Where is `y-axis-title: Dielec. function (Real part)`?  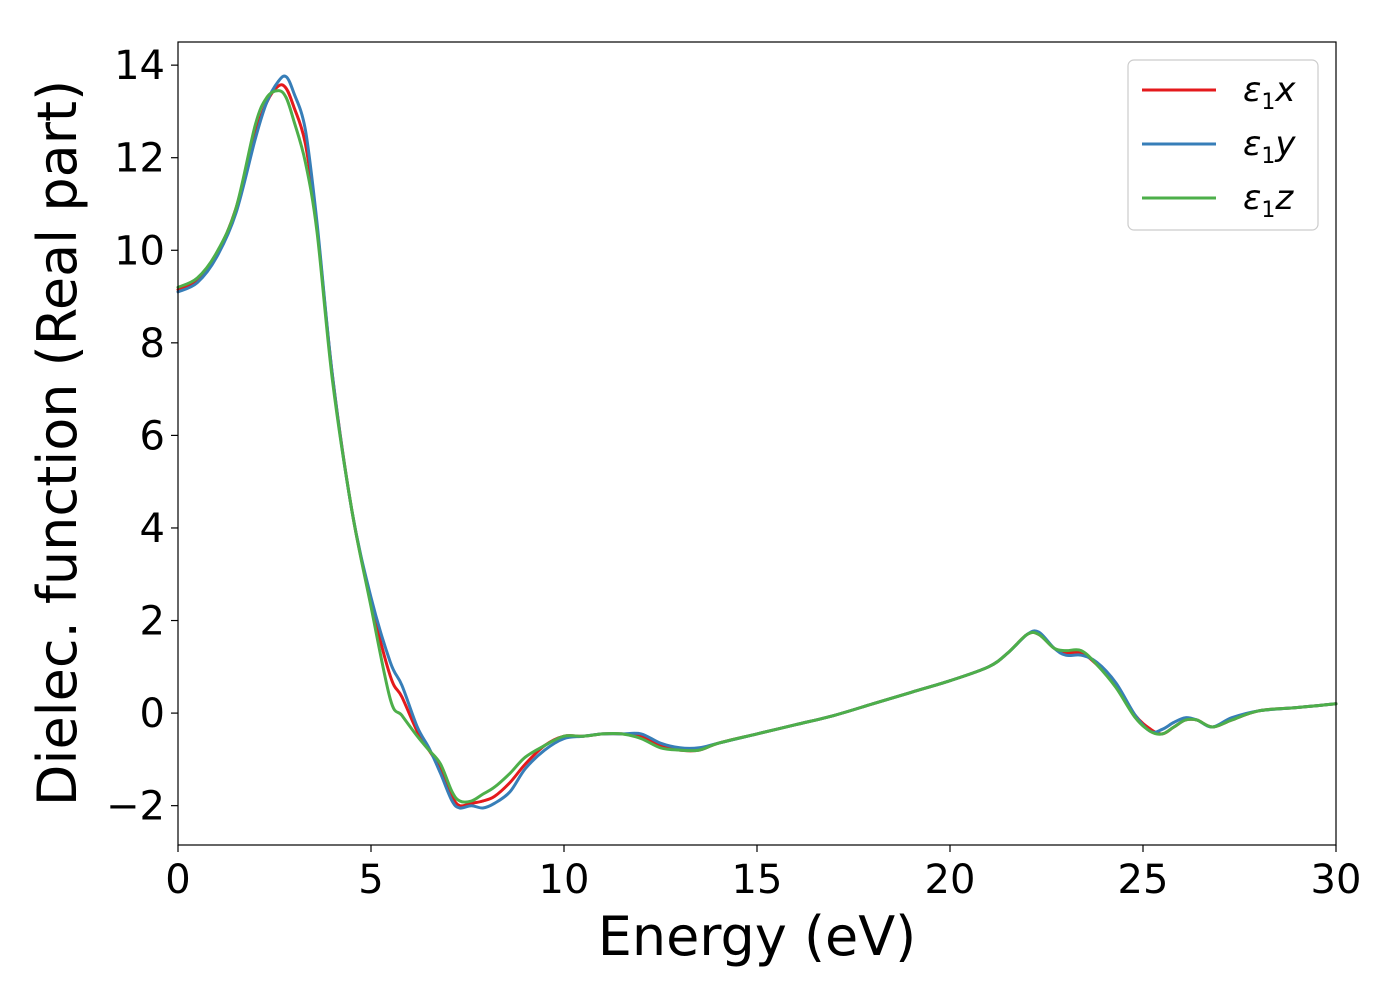 y-axis-title: Dielec. function (Real part) is located at coordinates (57, 443).